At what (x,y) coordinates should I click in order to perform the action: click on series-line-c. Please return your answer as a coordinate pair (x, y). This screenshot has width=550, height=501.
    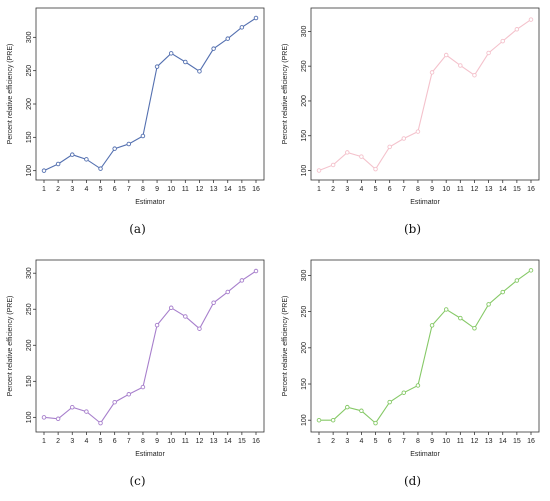
    Looking at the image, I should click on (150, 347).